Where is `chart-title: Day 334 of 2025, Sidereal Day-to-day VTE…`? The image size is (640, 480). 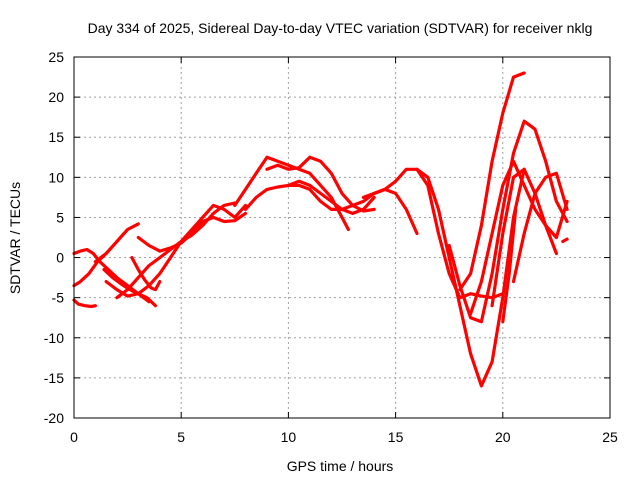
chart-title: Day 334 of 2025, Sidereal Day-to-day VTE… is located at coordinates (340, 28).